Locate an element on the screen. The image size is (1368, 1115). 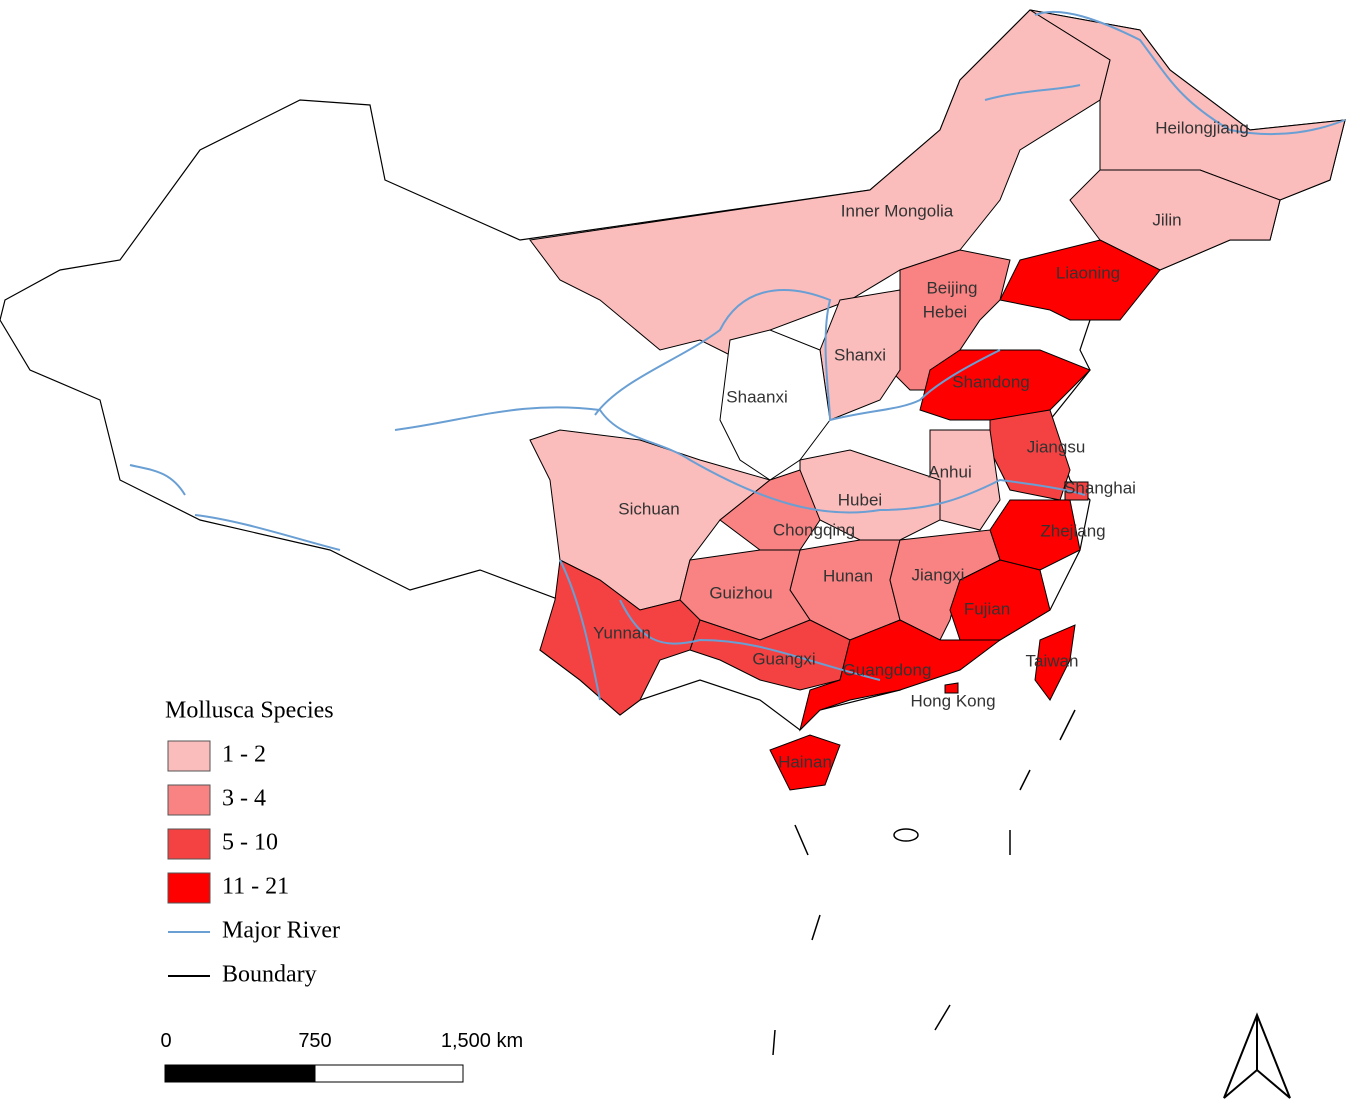
region-label: Shanxi is located at coordinates (860, 354).